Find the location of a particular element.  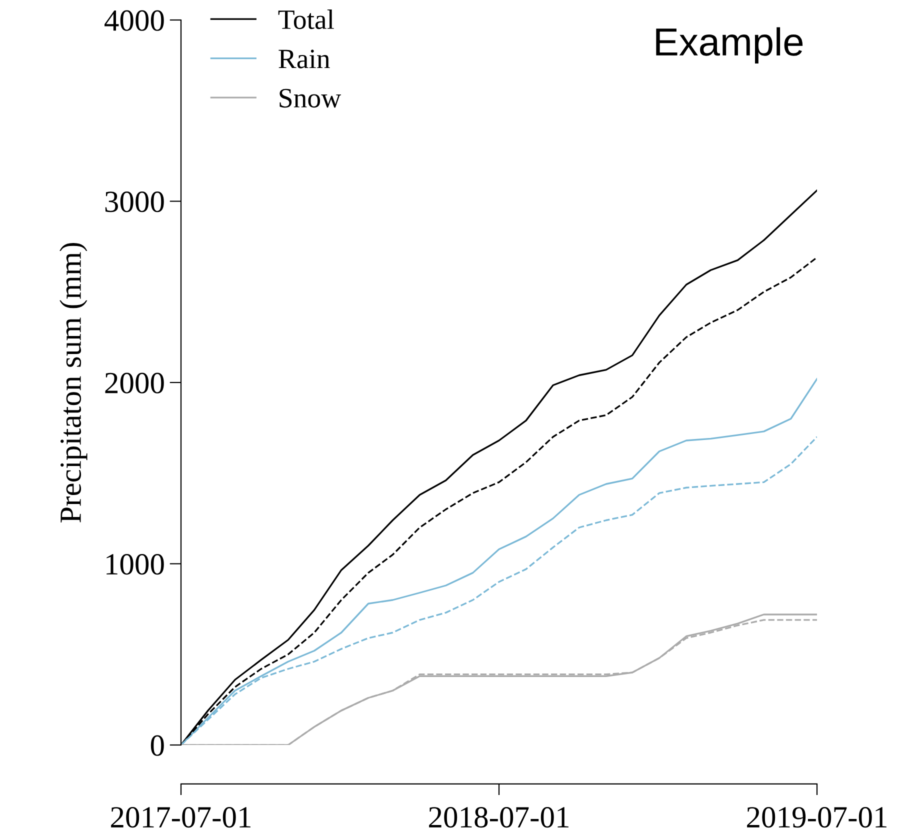

legend-label: Snow is located at coordinates (311, 98).